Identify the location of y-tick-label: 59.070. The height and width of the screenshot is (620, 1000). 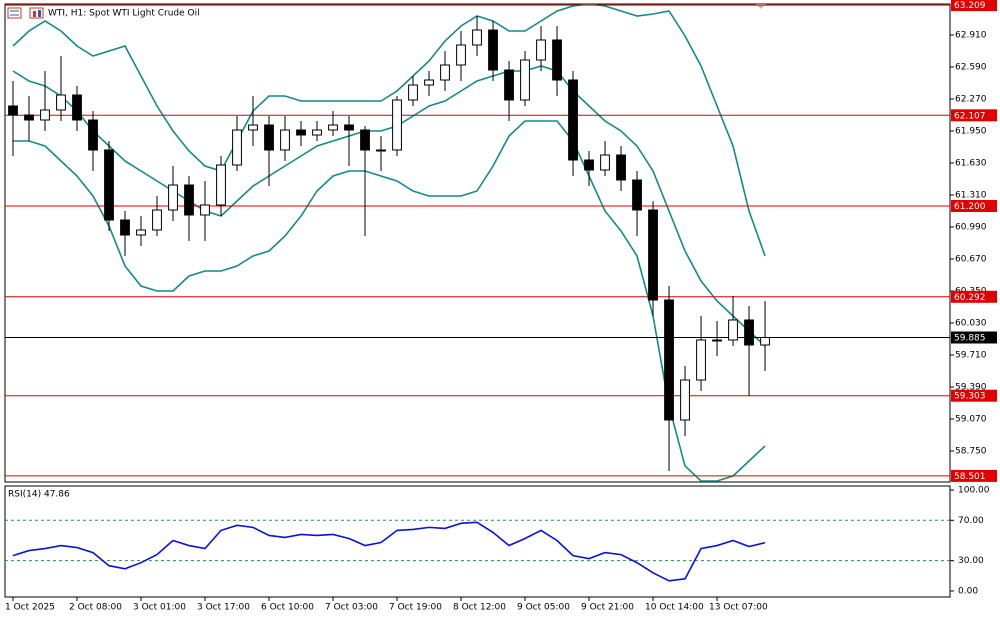
(971, 420).